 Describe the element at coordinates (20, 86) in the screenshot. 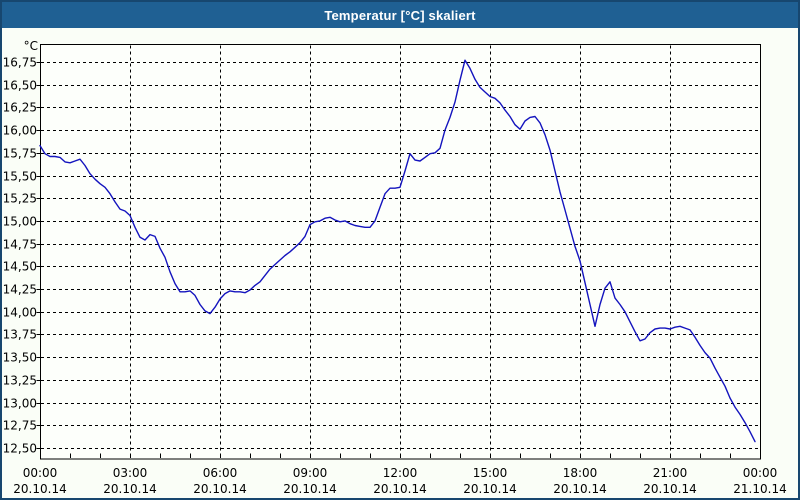

I see `y-tick-label: 16,50` at that location.